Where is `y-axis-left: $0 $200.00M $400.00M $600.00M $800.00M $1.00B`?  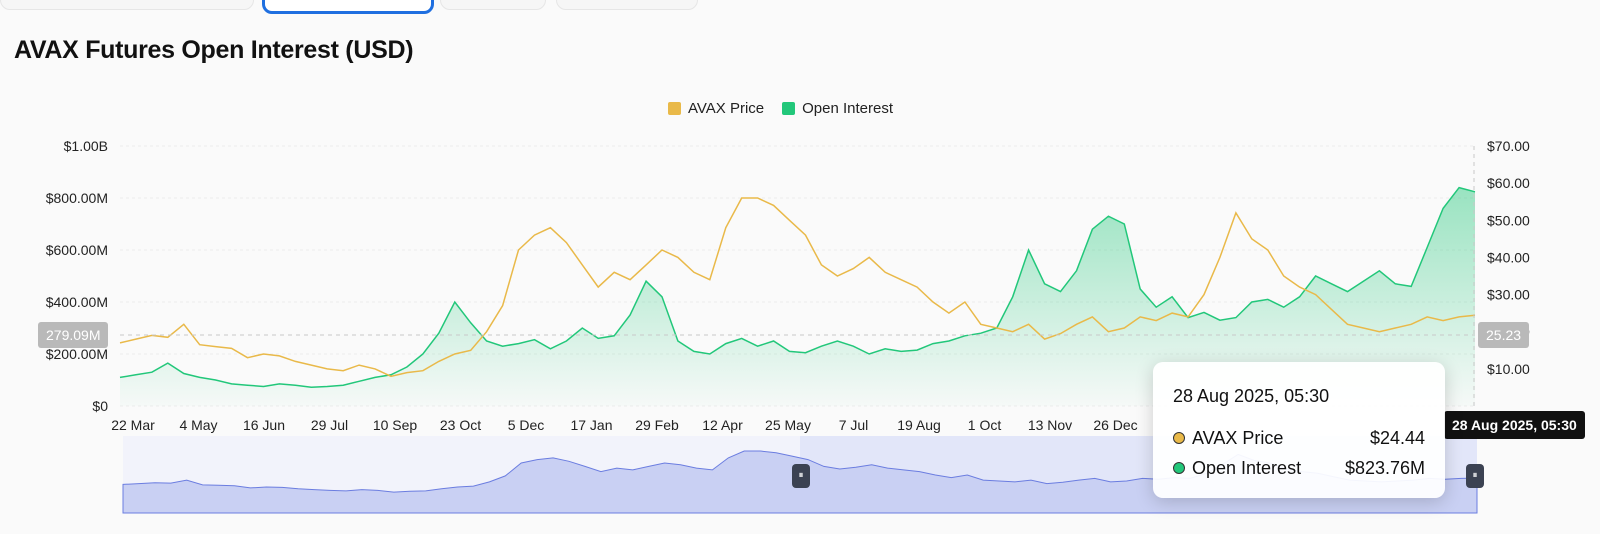 y-axis-left: $0 $200.00M $400.00M $600.00M $800.00M $1.00B is located at coordinates (77, 276).